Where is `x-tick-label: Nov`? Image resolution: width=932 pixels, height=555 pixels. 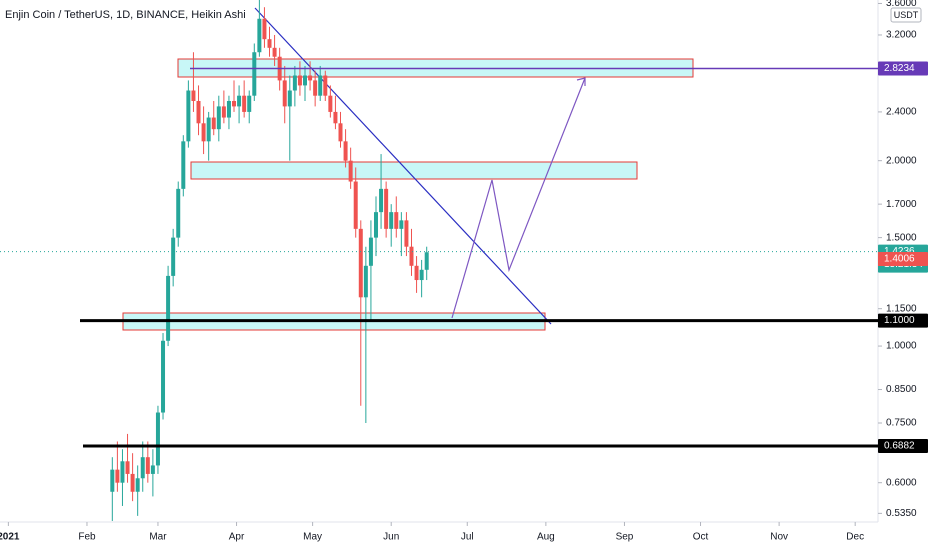 x-tick-label: Nov is located at coordinates (779, 537).